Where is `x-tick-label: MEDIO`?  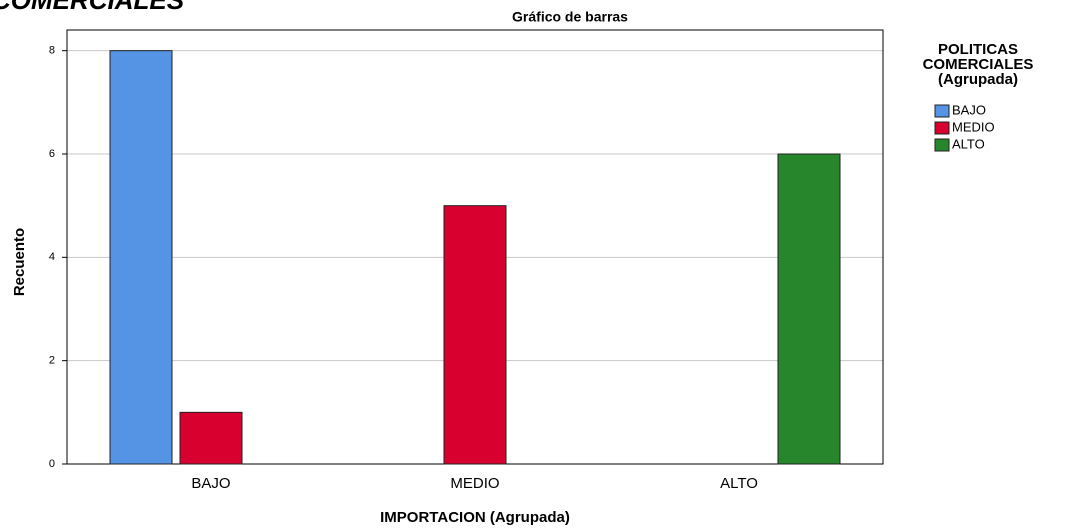 x-tick-label: MEDIO is located at coordinates (474, 483).